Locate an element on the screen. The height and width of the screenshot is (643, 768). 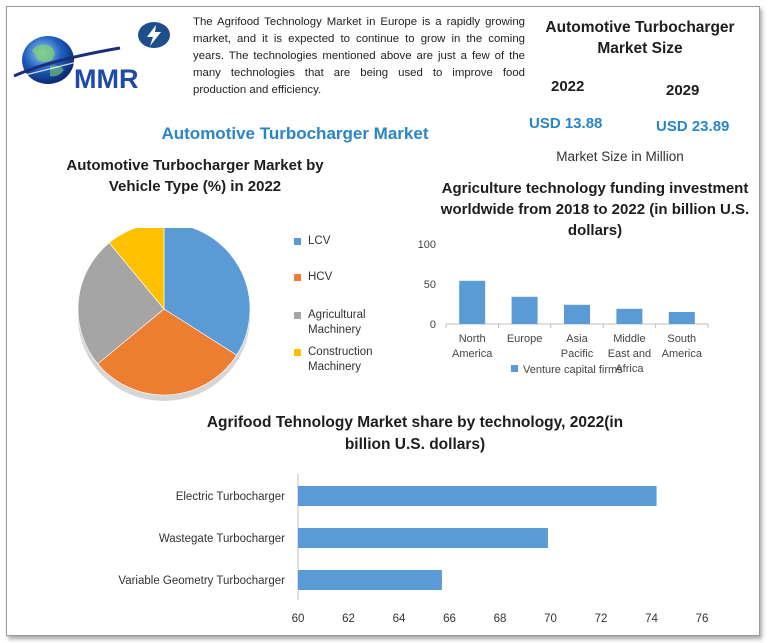
x-tick-label: 70 is located at coordinates (550, 619).